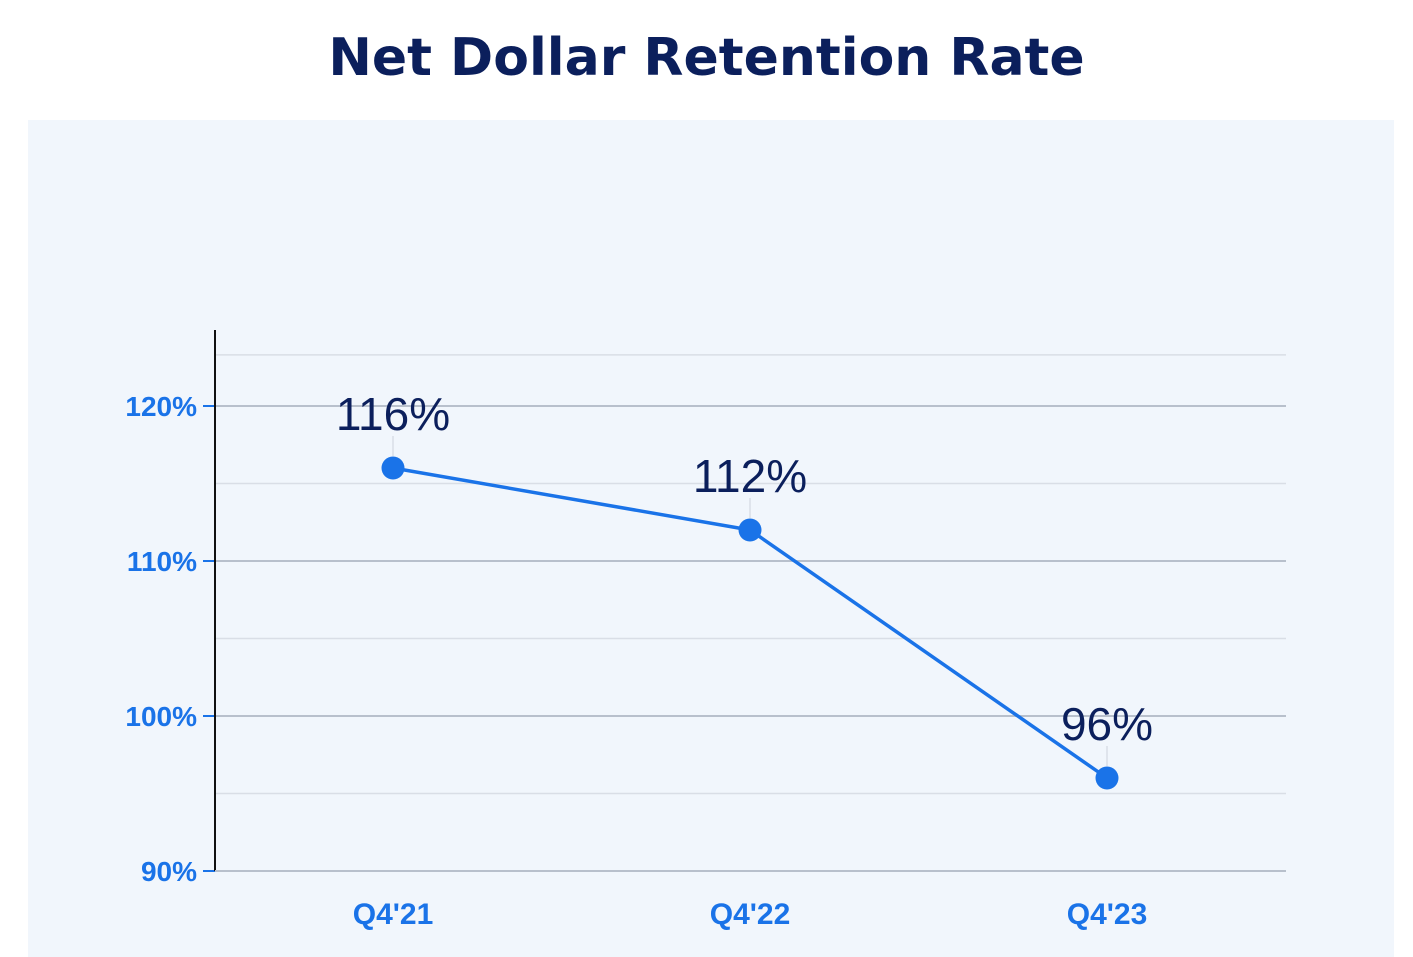 The image size is (1413, 957). Describe the element at coordinates (161, 406) in the screenshot. I see `y-tick-label: 120%` at that location.